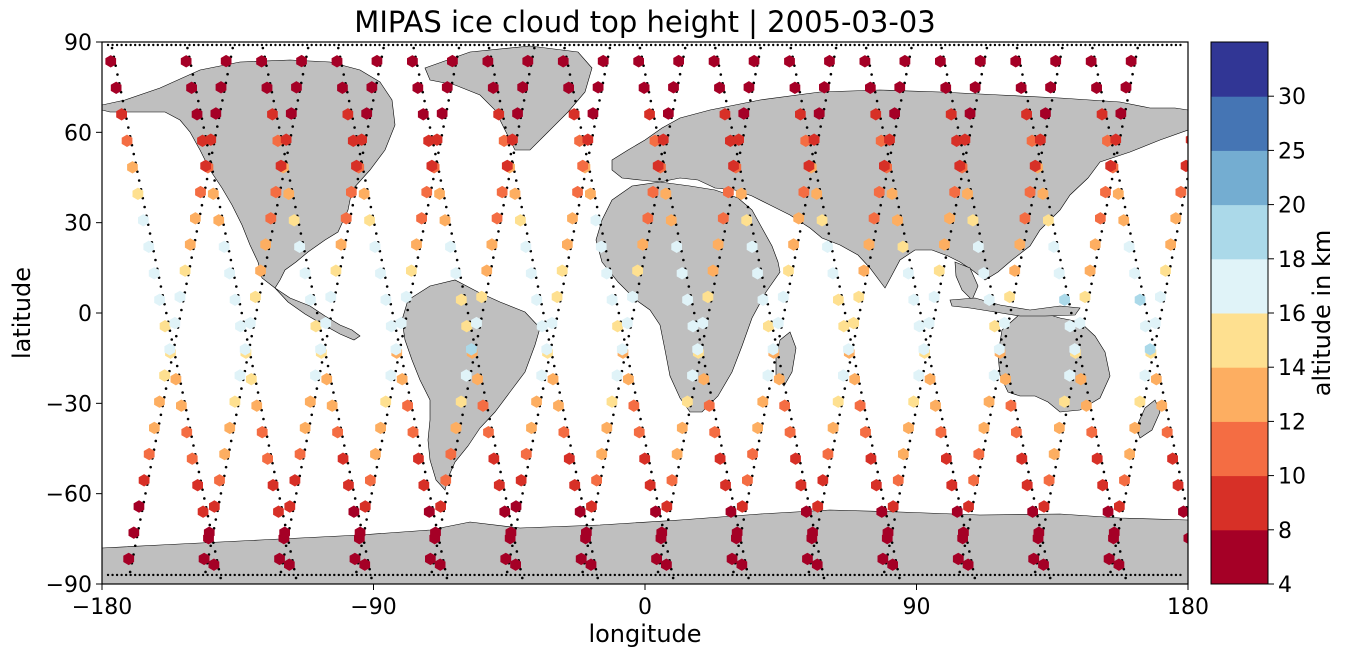 The image size is (1345, 657). Describe the element at coordinates (1285, 585) in the screenshot. I see `colorbar-tick-label: 4` at that location.